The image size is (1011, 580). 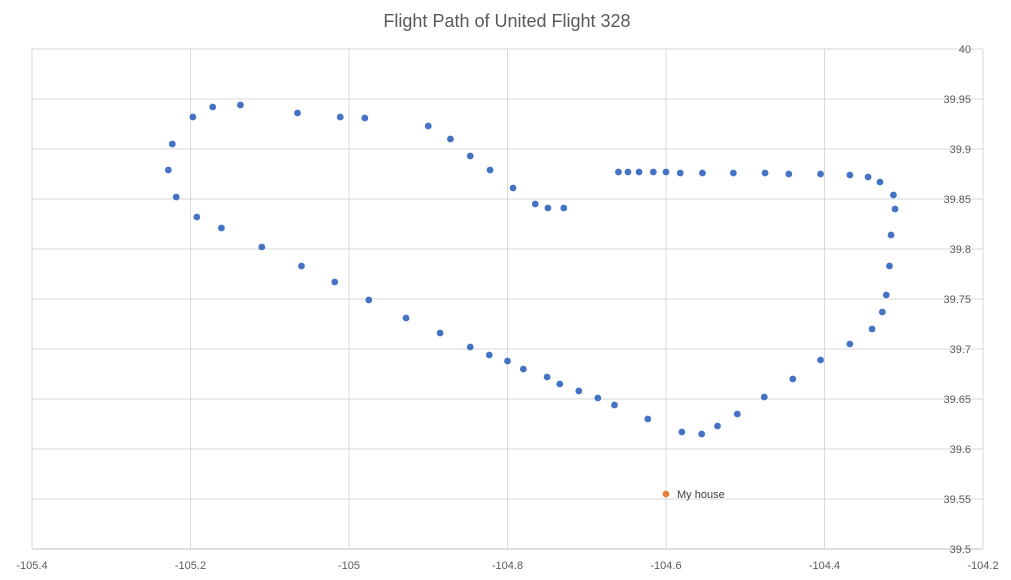 What do you see at coordinates (960, 250) in the screenshot?
I see `y-tick-label: 39.8` at bounding box center [960, 250].